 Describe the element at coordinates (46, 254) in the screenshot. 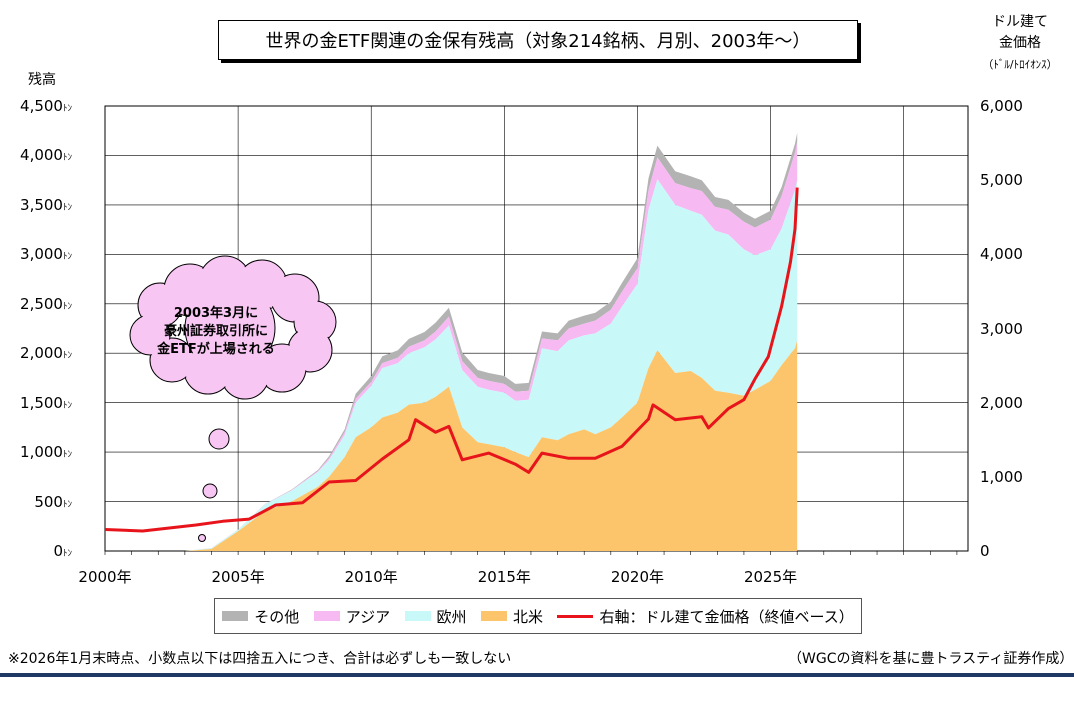

I see `left-tick-label: 3,000ﾄﾝ` at that location.